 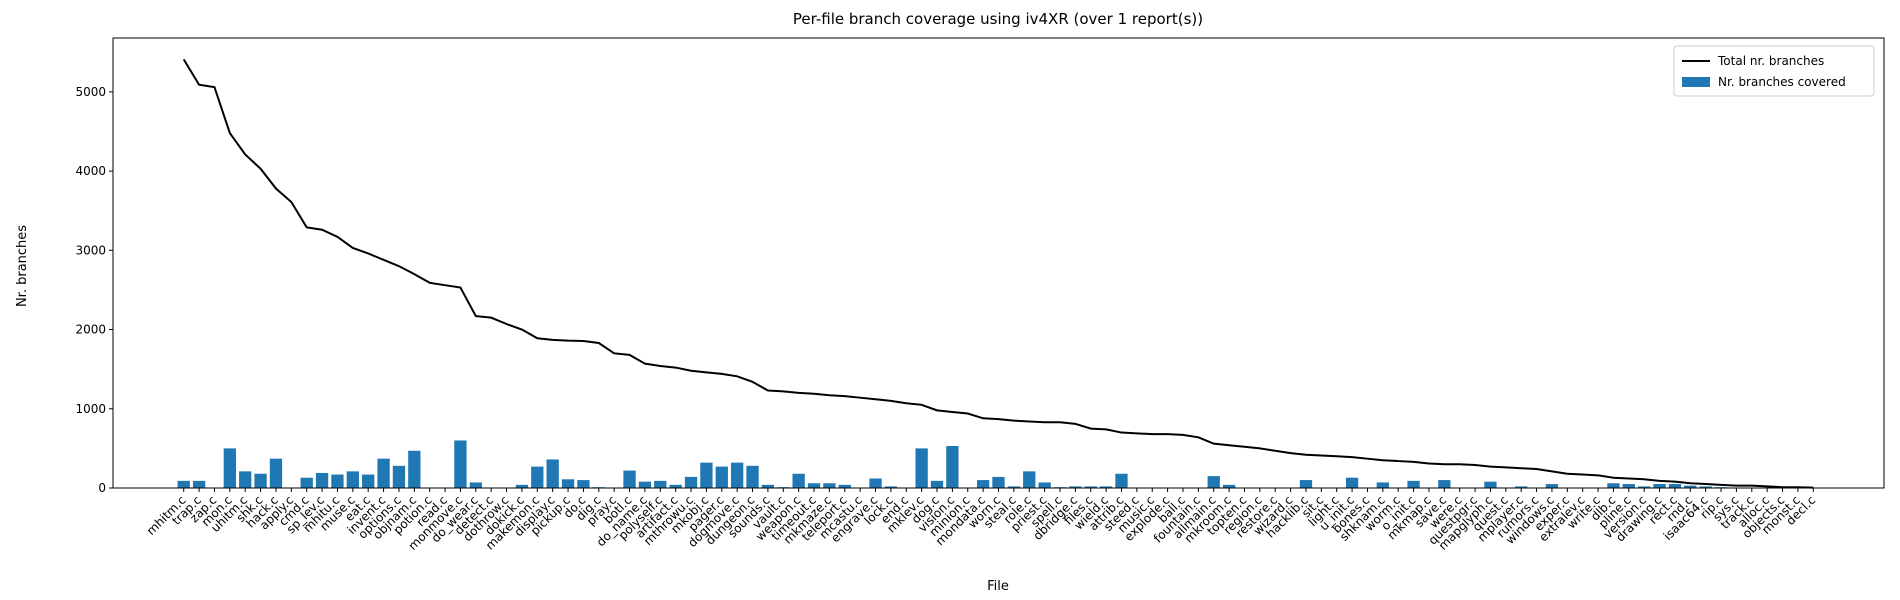 I want to click on y-tick-label: 4000, so click(x=90, y=171).